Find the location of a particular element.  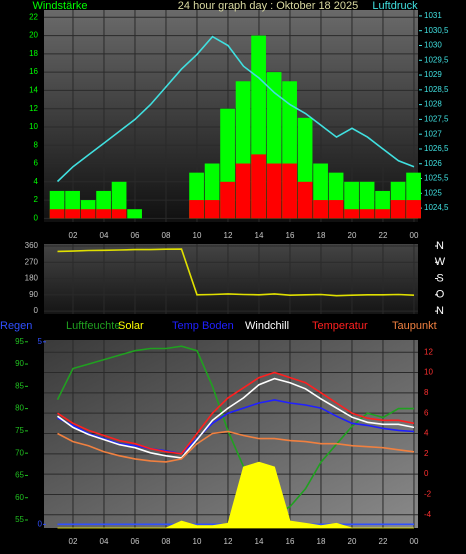

y-tick-label: 16 is located at coordinates (33, 71).